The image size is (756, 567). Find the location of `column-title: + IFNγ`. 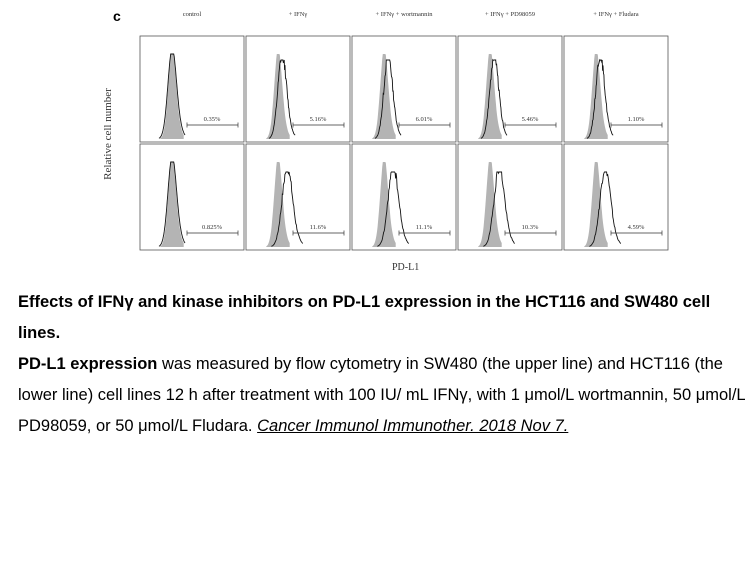

column-title: + IFNγ is located at coordinates (298, 14).